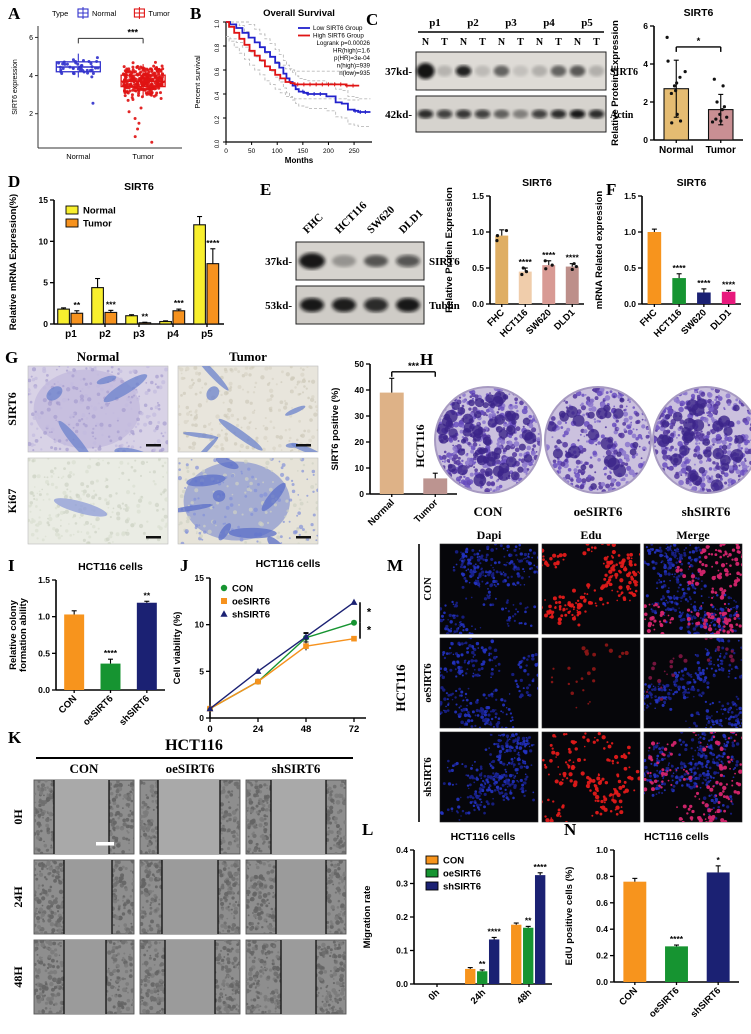  What do you see at coordinates (598, 511) in the screenshot?
I see `h-condition-label: oeSIRT6` at bounding box center [598, 511].